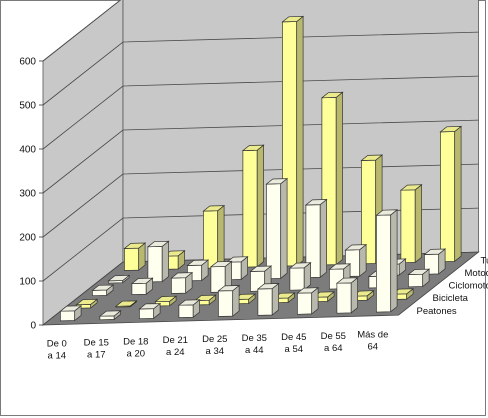 The image size is (488, 418). Describe the element at coordinates (82, 31) in the screenshot. I see `gridline` at that location.